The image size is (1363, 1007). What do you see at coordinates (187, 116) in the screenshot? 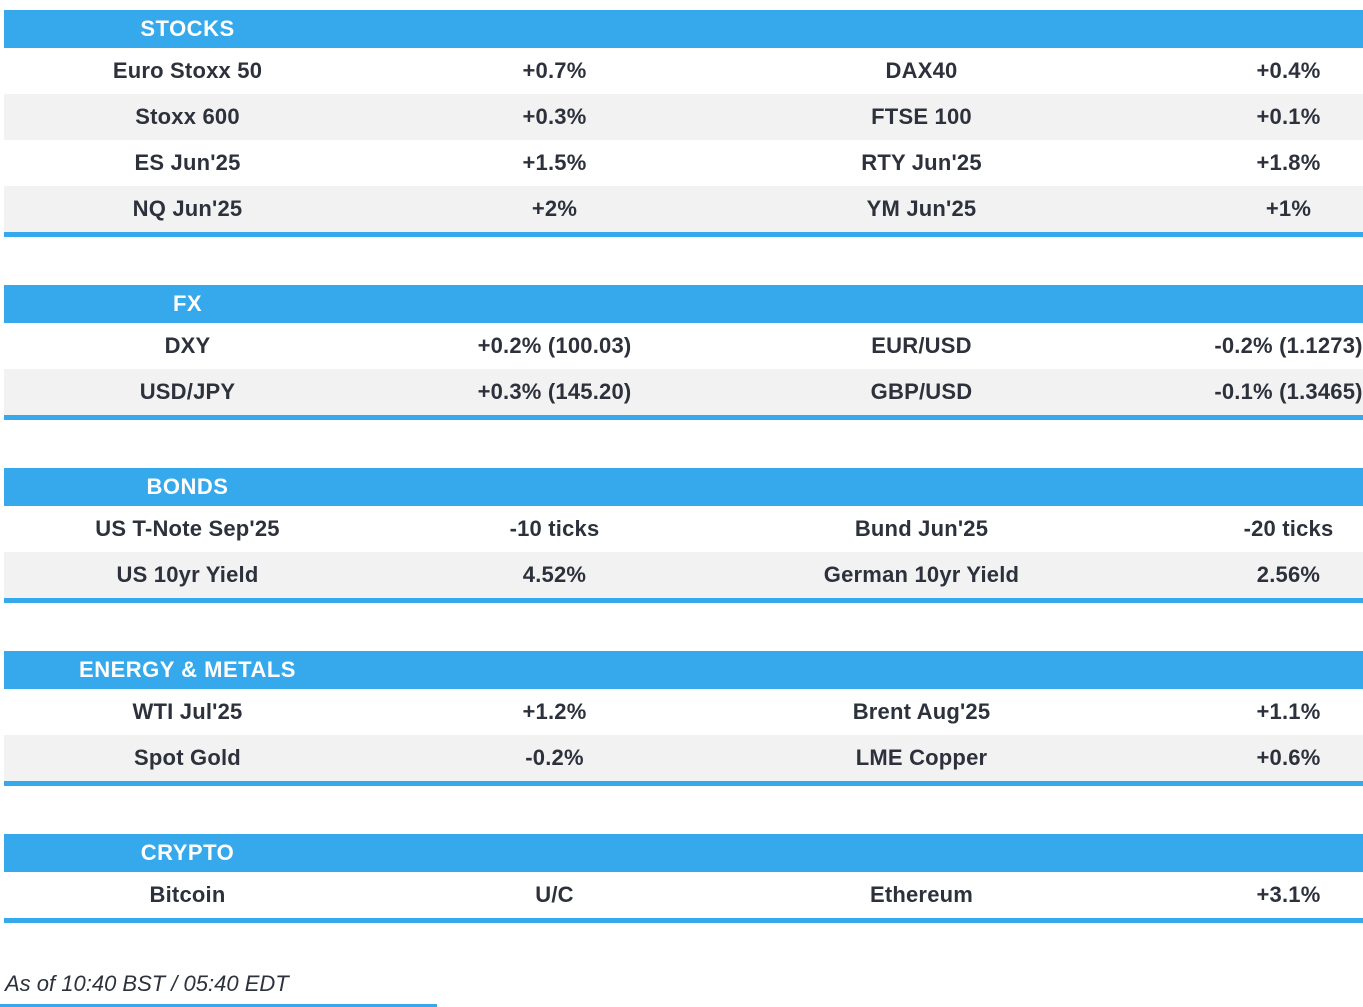
I see `instrument-name: Stoxx 600` at bounding box center [187, 116].